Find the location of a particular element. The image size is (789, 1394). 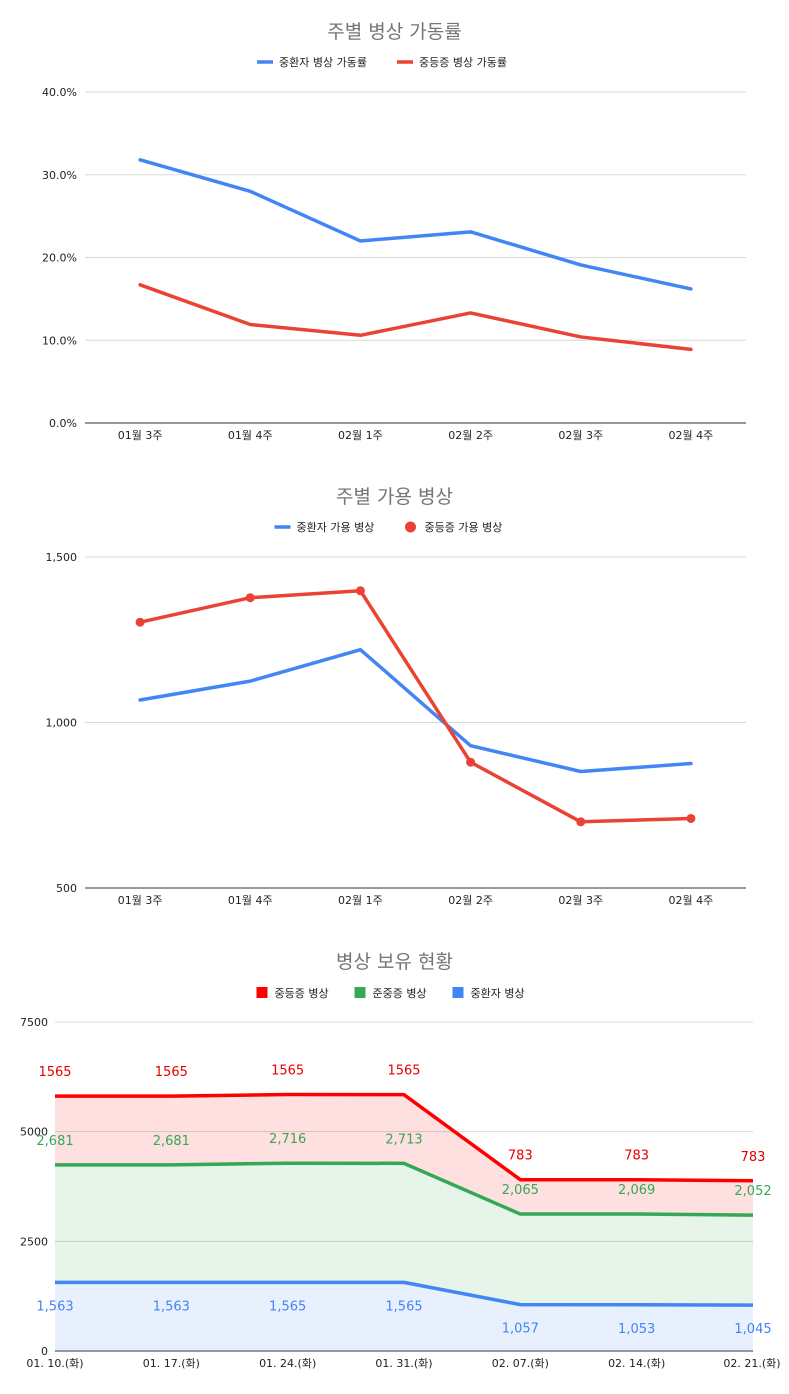

y-tick-label: 500 is located at coordinates (66, 888).